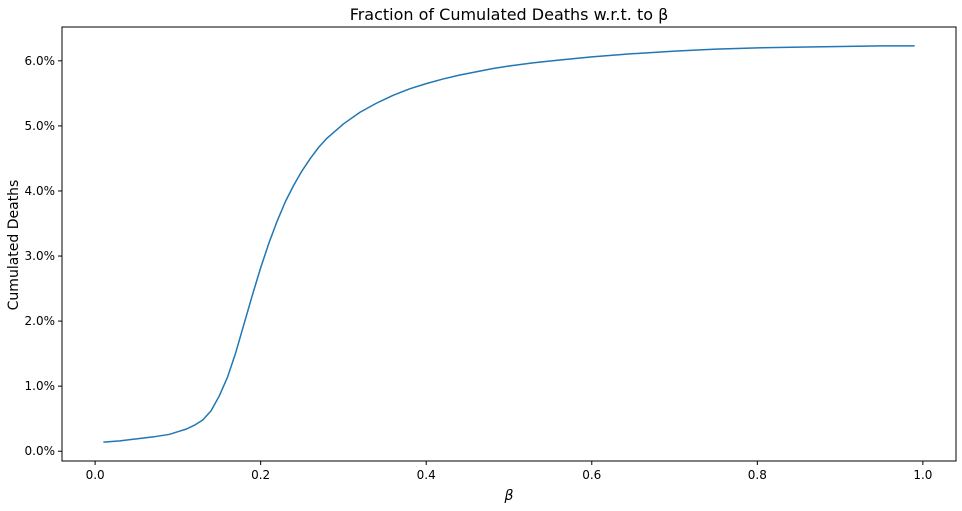 This screenshot has width=962, height=511. Describe the element at coordinates (757, 475) in the screenshot. I see `x-tick-label: 0.8` at that location.